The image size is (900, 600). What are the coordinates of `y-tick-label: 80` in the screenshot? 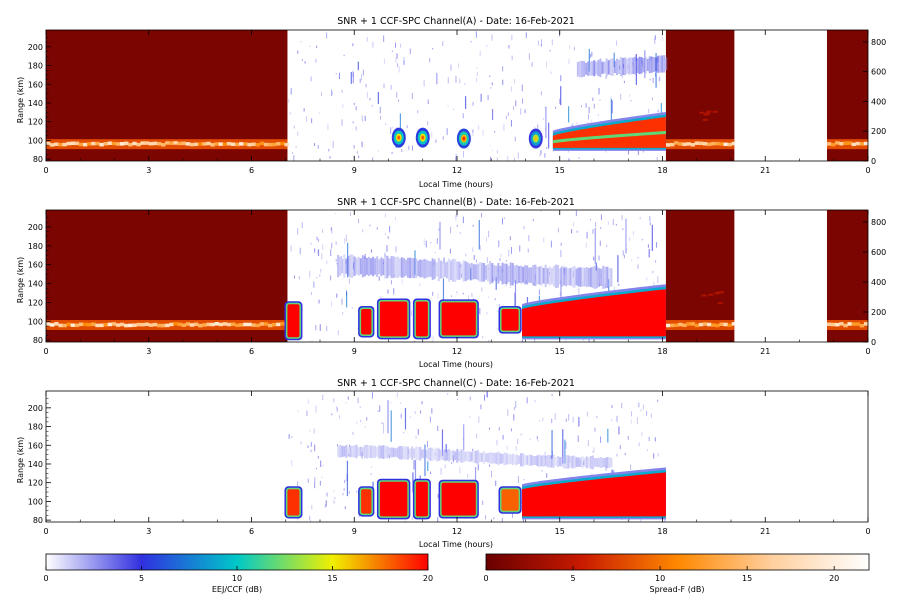 It's located at (38, 159).